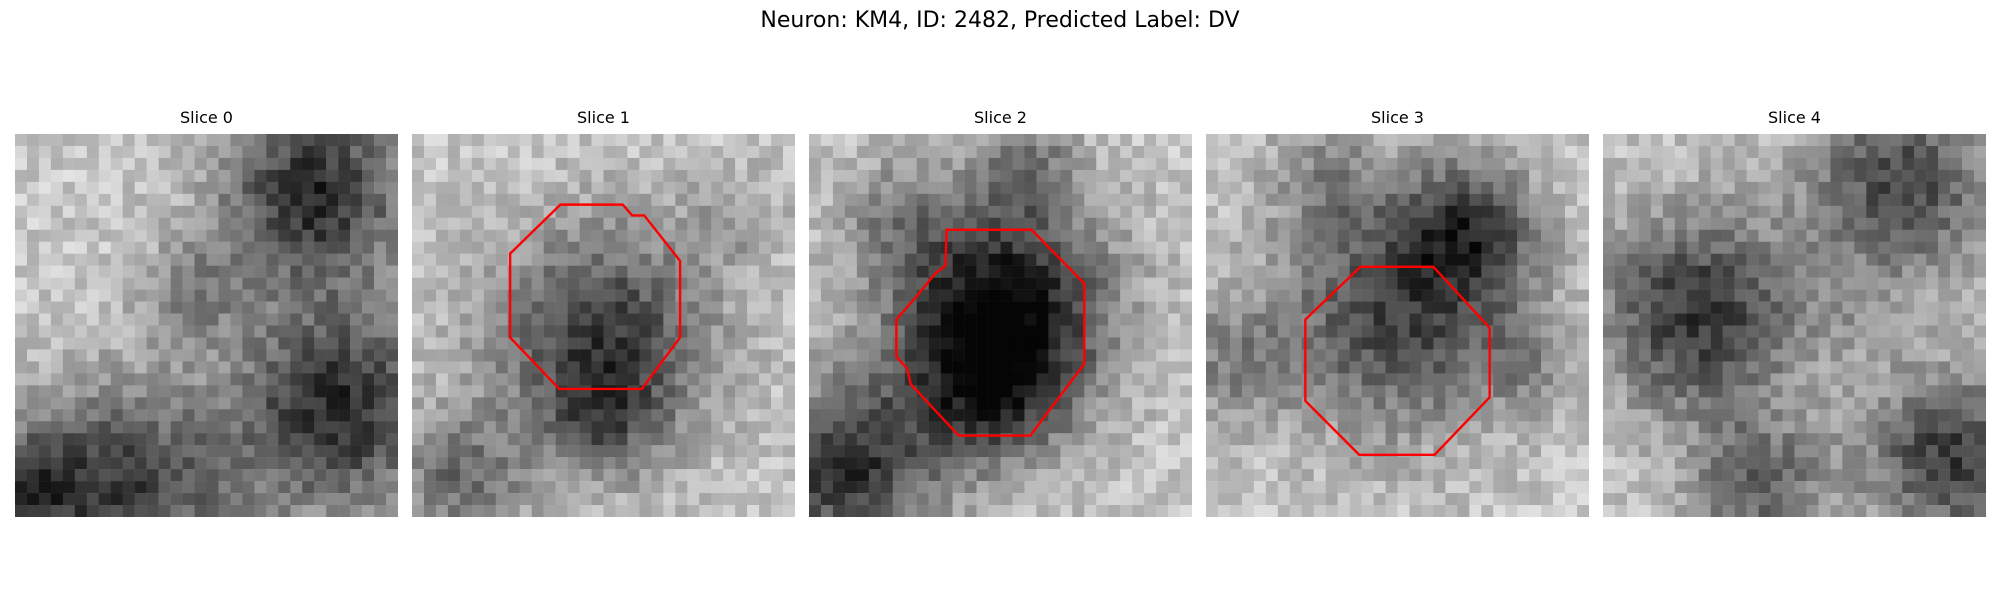 This screenshot has height=600, width=2000. Describe the element at coordinates (206, 117) in the screenshot. I see `slice-0-title: Slice 0` at that location.